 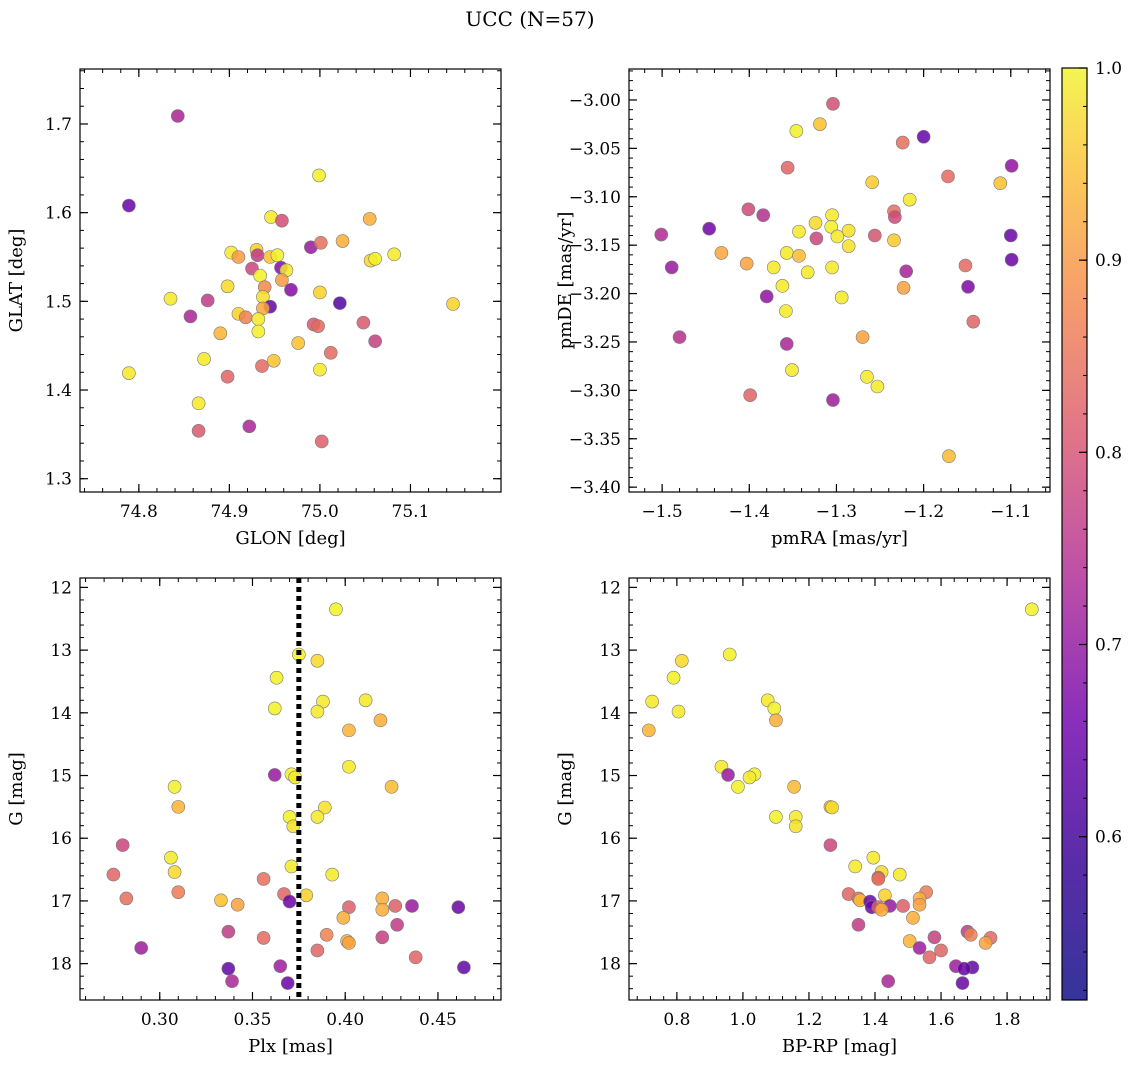 I want to click on x-tick-label: 1.8, so click(x=1007, y=1020).